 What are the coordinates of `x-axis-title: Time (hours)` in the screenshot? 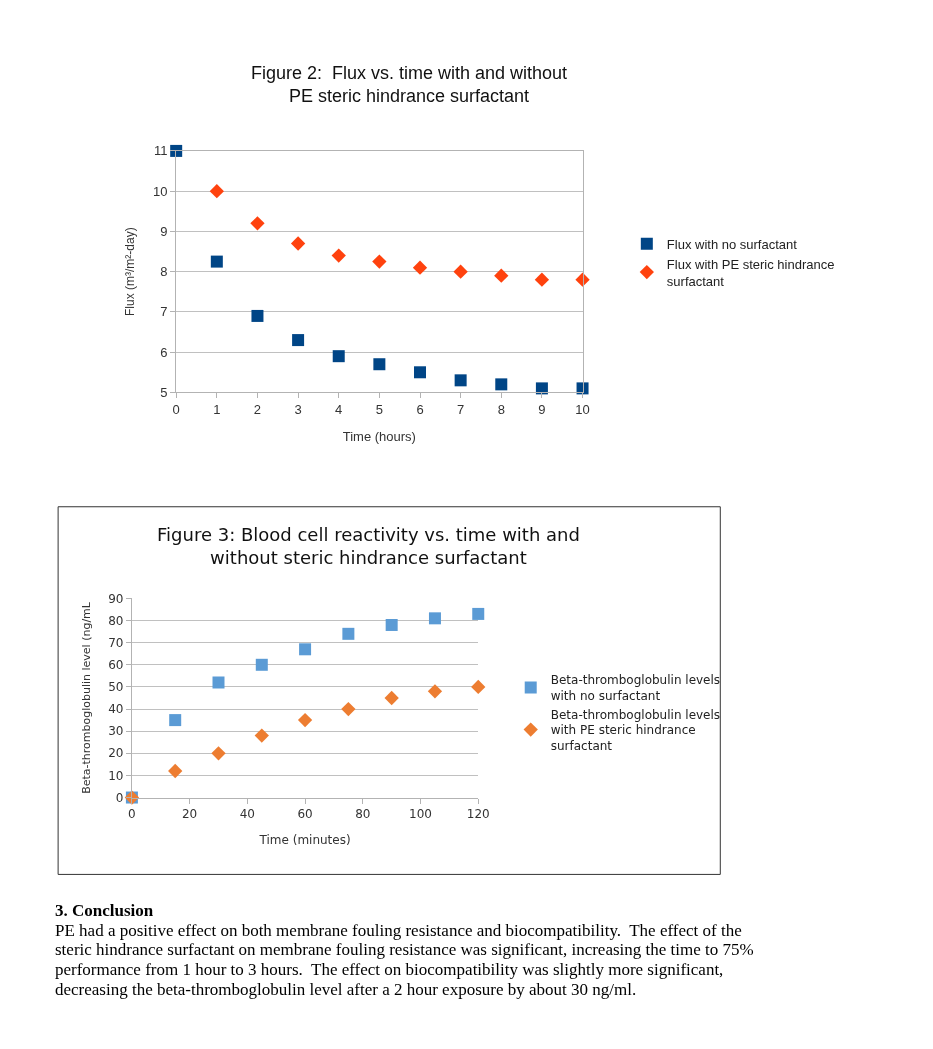 It's located at (379, 436).